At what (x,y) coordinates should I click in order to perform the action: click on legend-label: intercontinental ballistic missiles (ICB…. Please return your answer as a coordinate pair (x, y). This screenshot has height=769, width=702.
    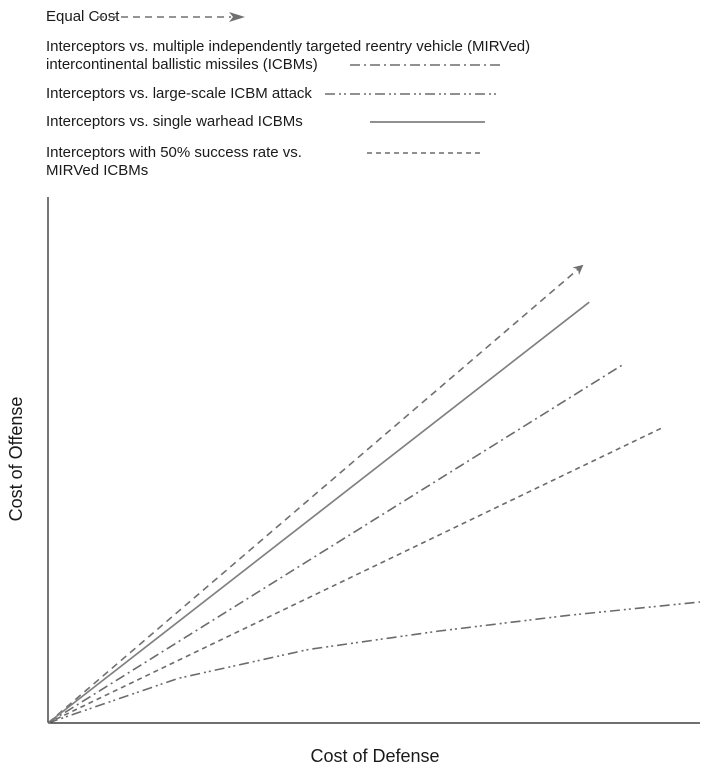
    Looking at the image, I should click on (182, 64).